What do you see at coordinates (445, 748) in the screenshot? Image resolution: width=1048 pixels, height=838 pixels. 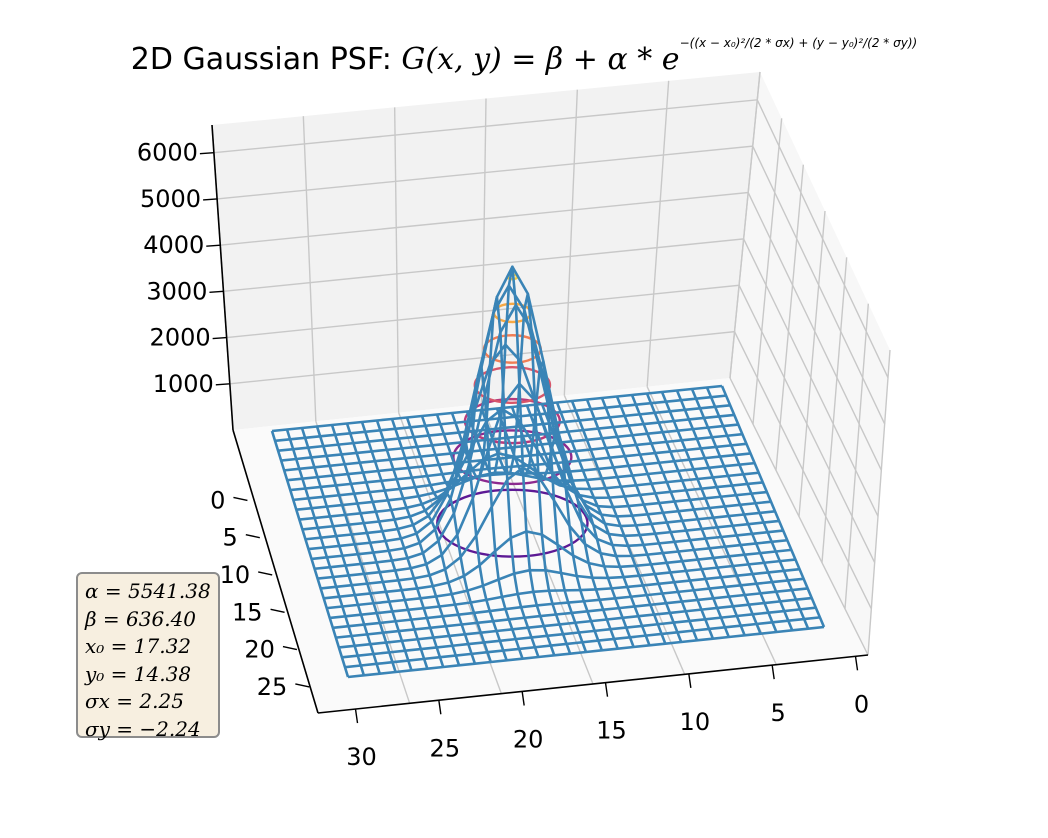 I see `x-tick-label: 25` at bounding box center [445, 748].